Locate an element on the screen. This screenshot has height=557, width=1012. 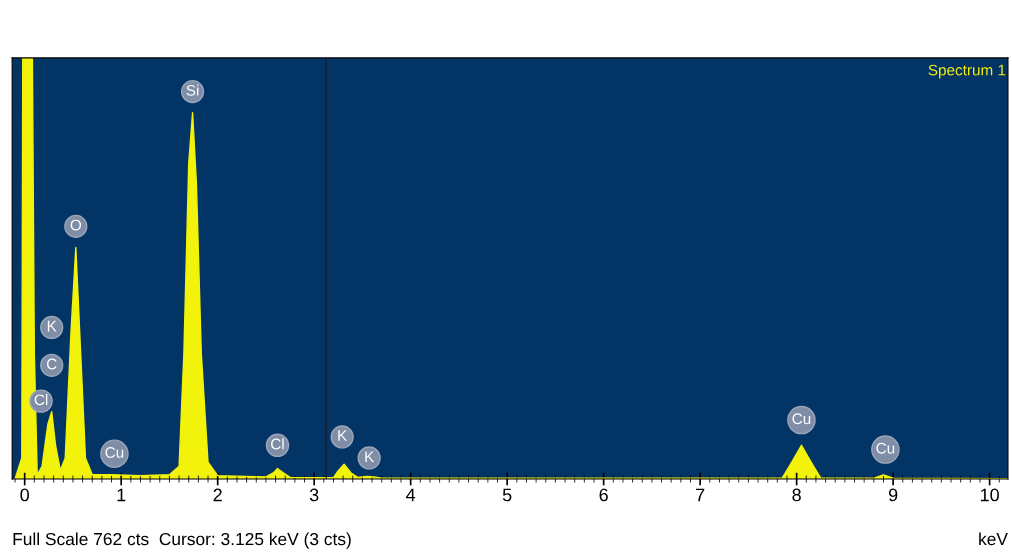
x-tick-label: 0 is located at coordinates (24, 495).